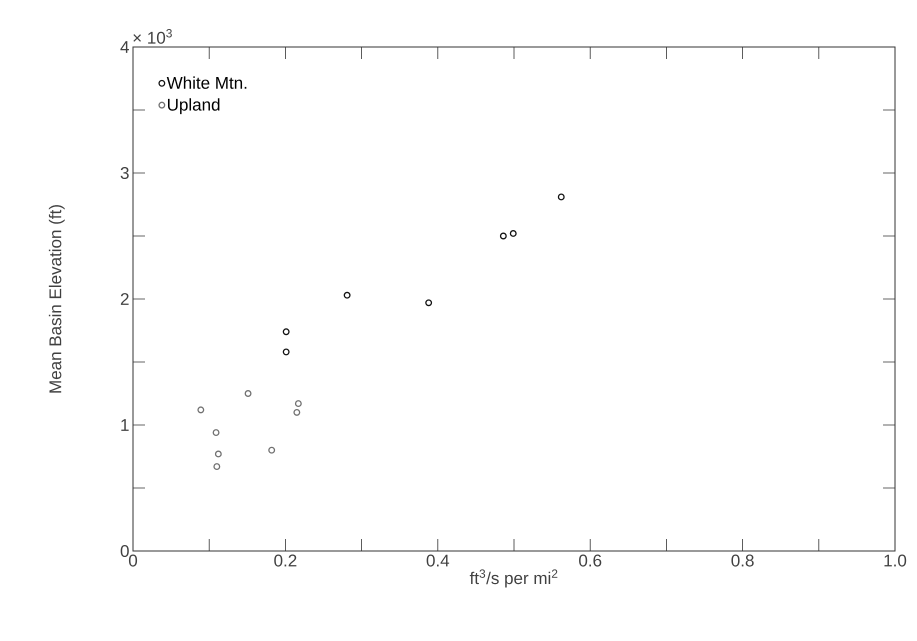  Describe the element at coordinates (438, 560) in the screenshot. I see `x-tick-label: 0.4` at that location.